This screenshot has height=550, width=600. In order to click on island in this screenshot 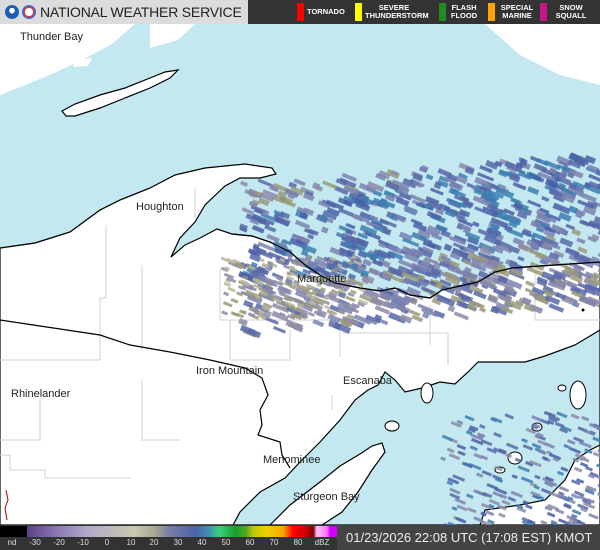, I will do `click(562, 388)`.